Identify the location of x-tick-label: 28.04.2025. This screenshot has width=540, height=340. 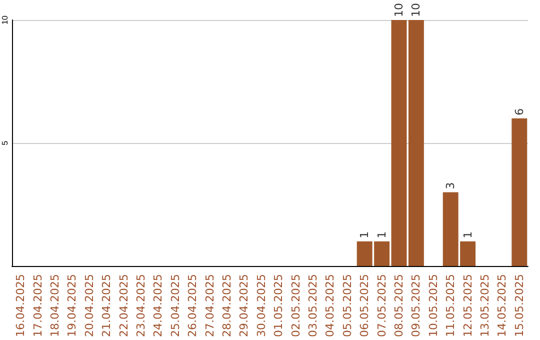
(227, 306).